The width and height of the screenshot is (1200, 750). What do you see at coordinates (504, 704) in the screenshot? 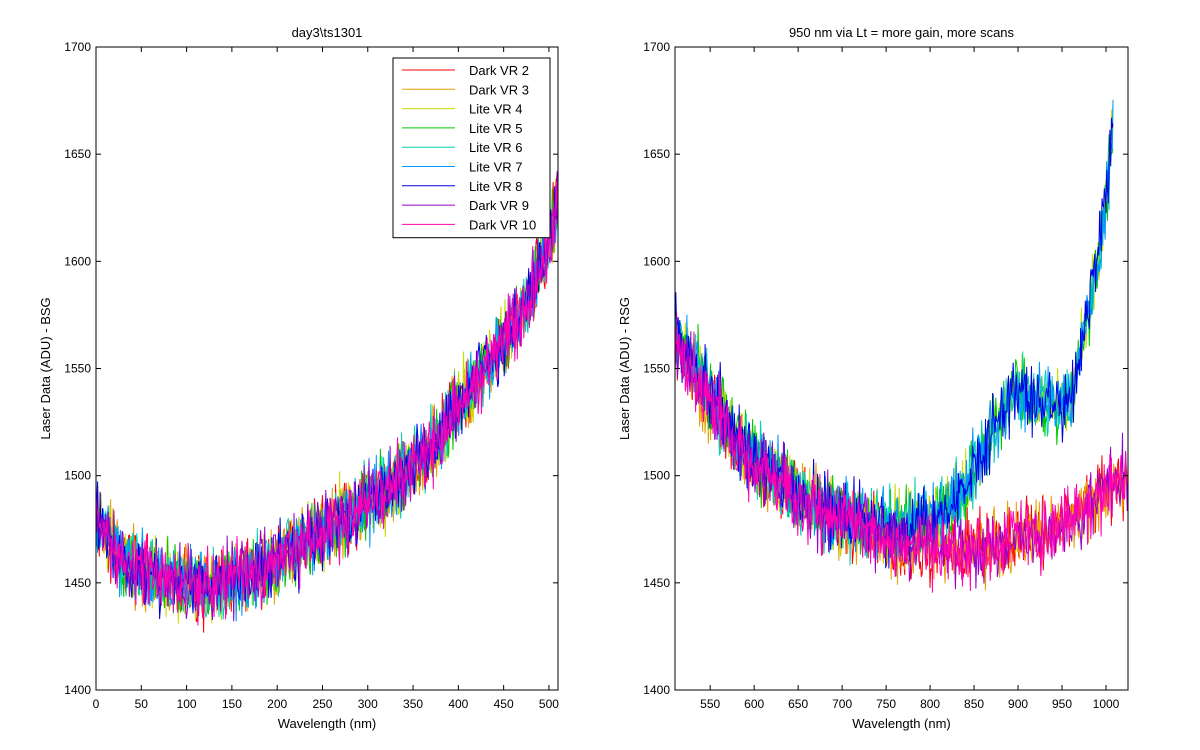
I see `x-tick-label: 450` at bounding box center [504, 704].